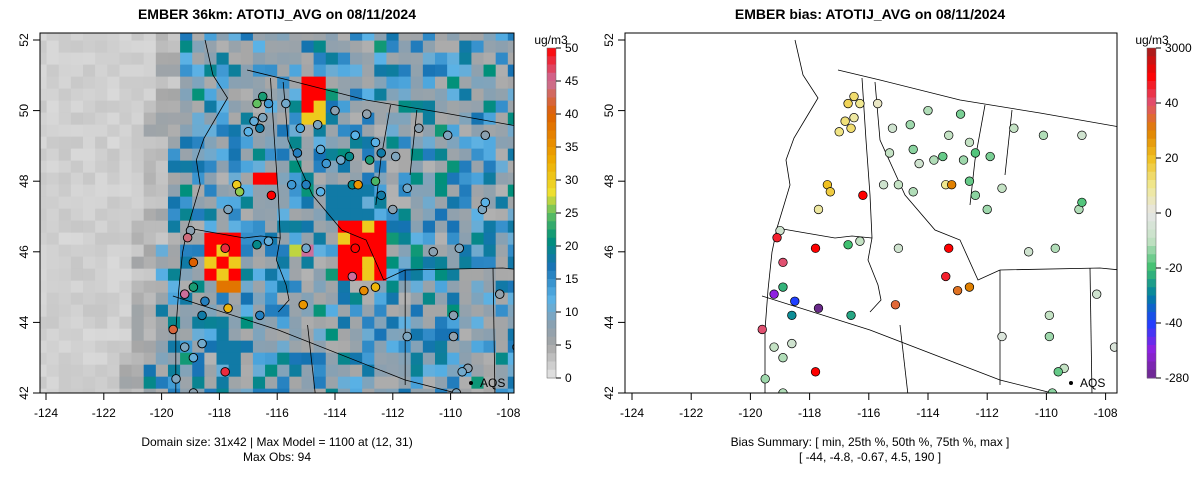 Image resolution: width=1200 pixels, height=484 pixels. Describe the element at coordinates (870, 14) in the screenshot. I see `bias-map-title: EMBER bias: ATOTIJ_AVG on 08/11/2024` at that location.